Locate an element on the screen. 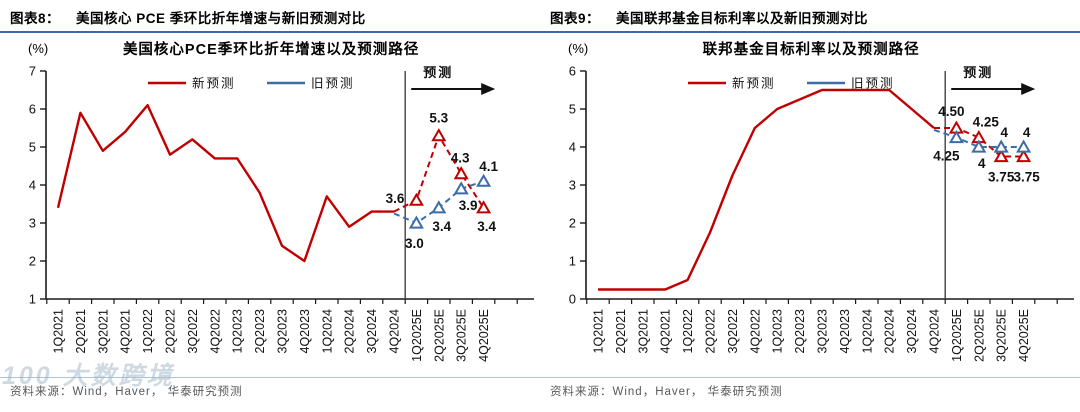  chart-title-row: (%) 联邦基金目标利率以及预测路径 is located at coordinates (810, 48).